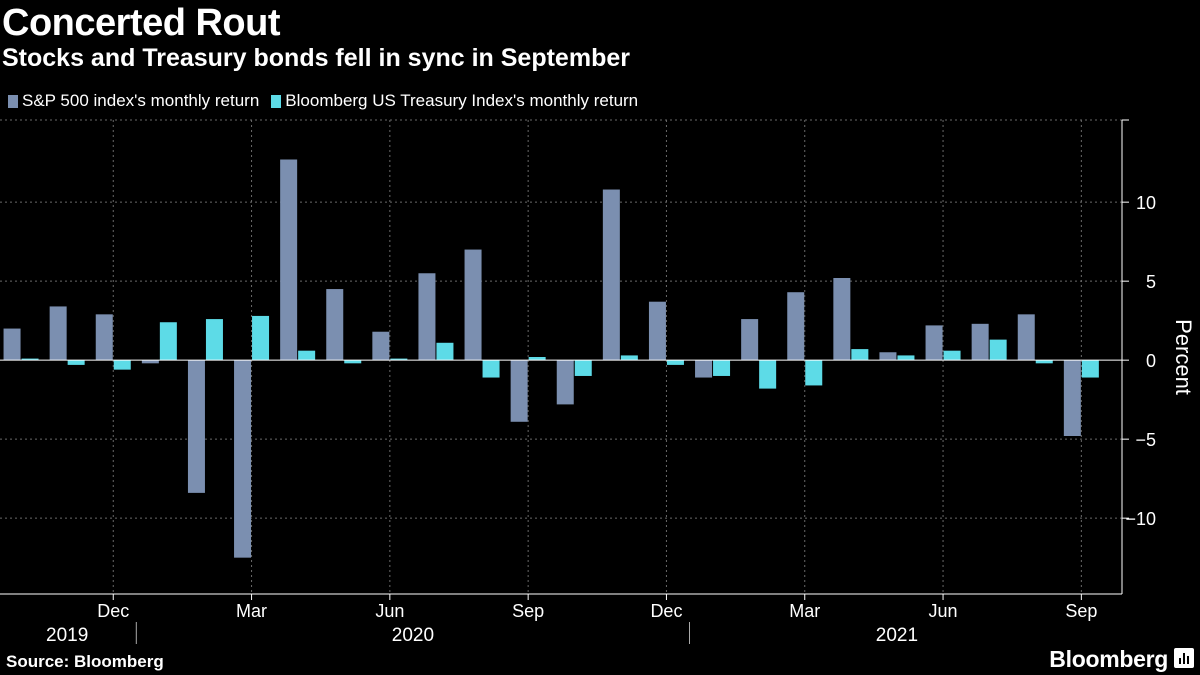 The width and height of the screenshot is (1200, 675). I want to click on y-tick-label: 5, so click(1151, 282).